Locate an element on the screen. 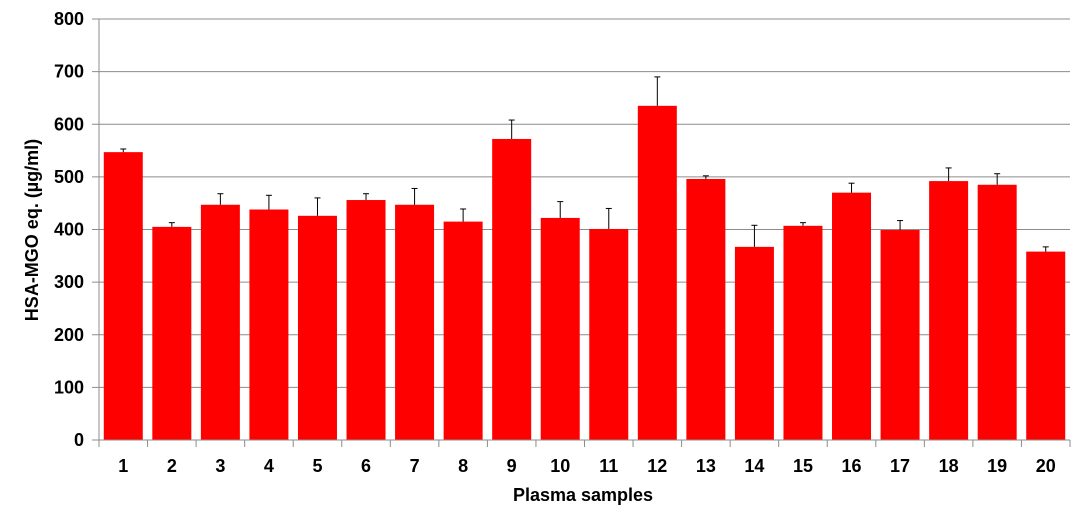 This screenshot has height=523, width=1082. y-tick-label: 500 is located at coordinates (69, 177).